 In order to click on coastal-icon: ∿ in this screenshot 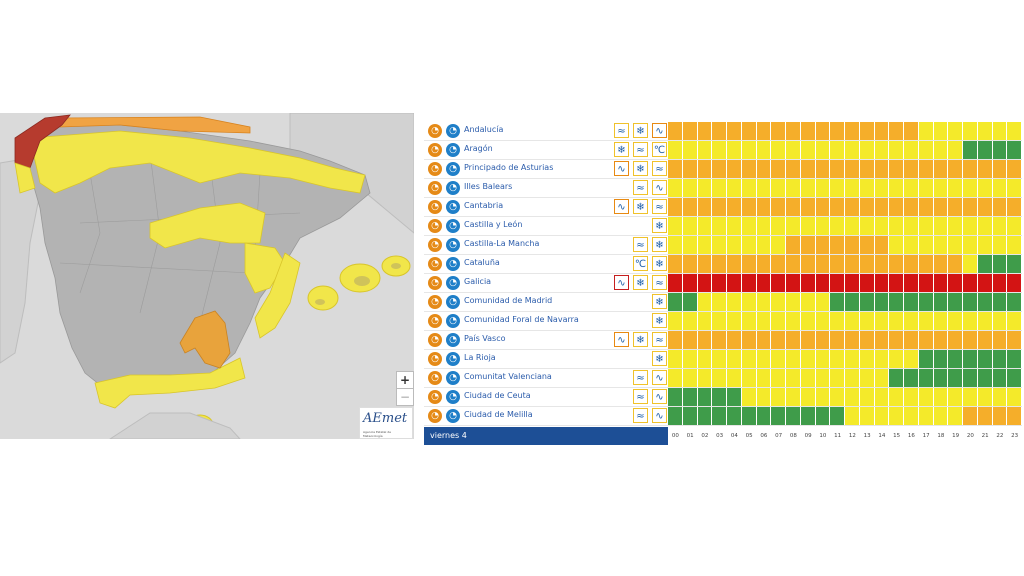, I will do `click(659, 396)`.